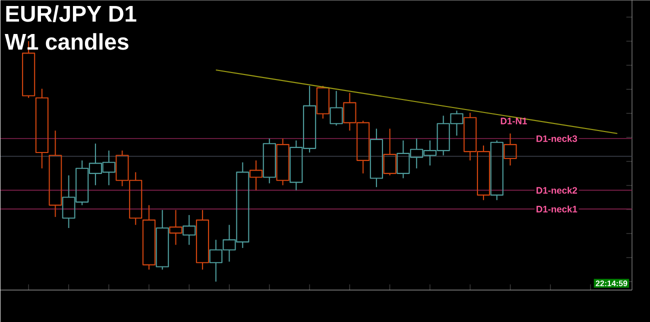 The width and height of the screenshot is (650, 322). Describe the element at coordinates (513, 121) in the screenshot. I see `annotation: D1-N1` at that location.